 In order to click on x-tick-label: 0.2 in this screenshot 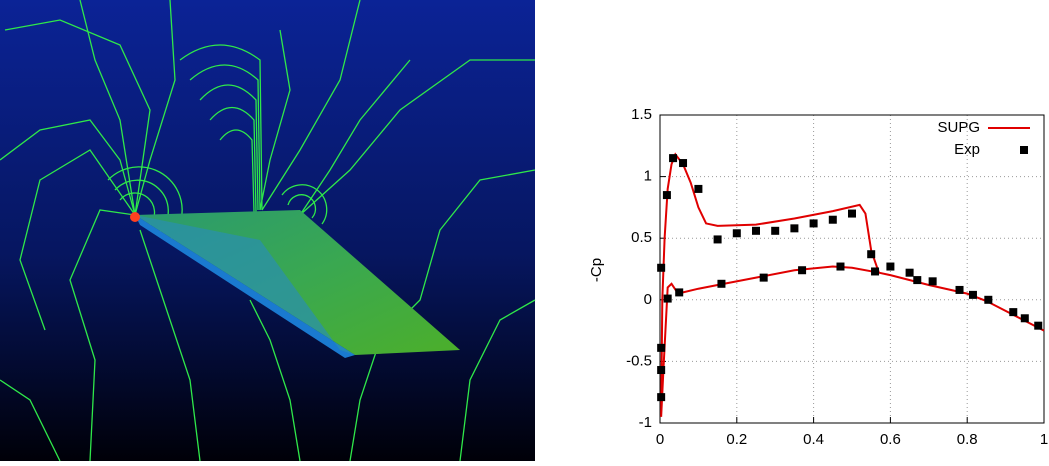, I will do `click(736, 439)`.